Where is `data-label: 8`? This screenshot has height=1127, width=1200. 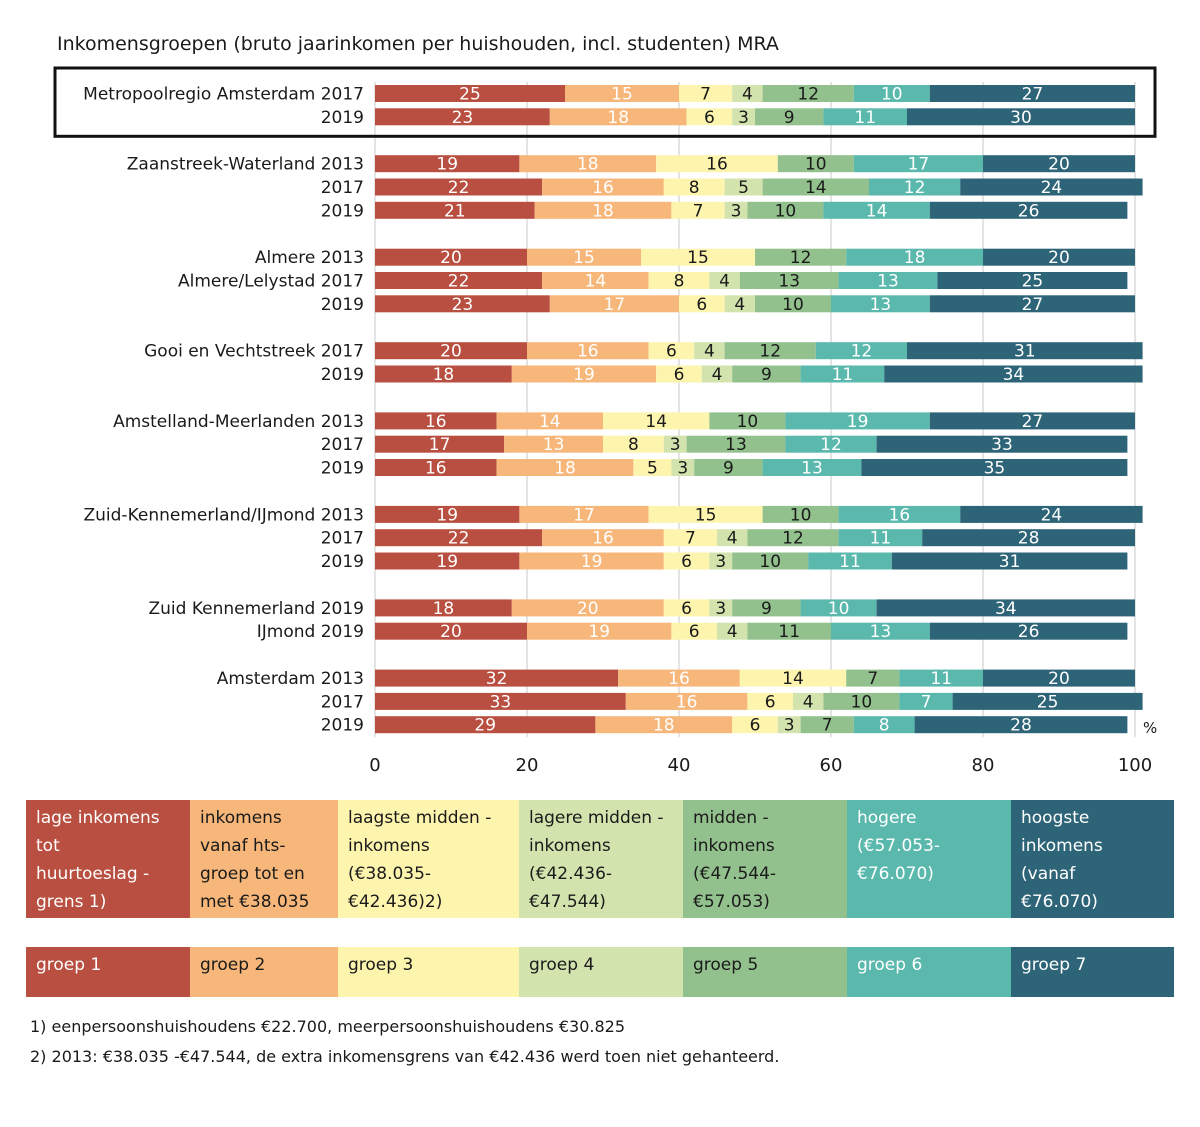
data-label: 8 is located at coordinates (694, 188).